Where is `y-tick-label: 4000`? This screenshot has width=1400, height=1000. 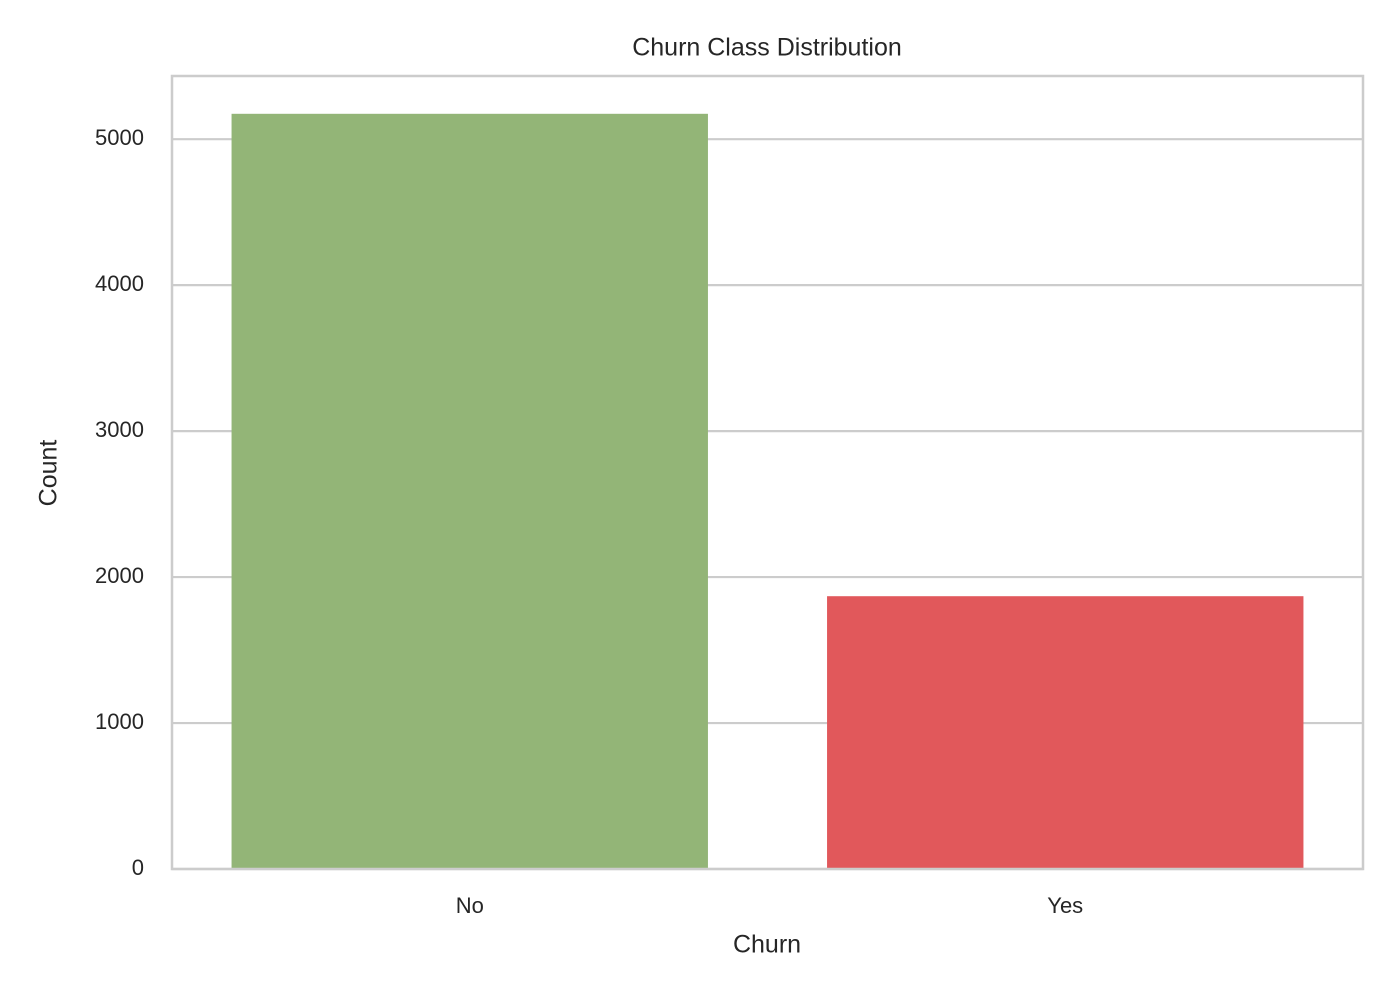 y-tick-label: 4000 is located at coordinates (119, 283).